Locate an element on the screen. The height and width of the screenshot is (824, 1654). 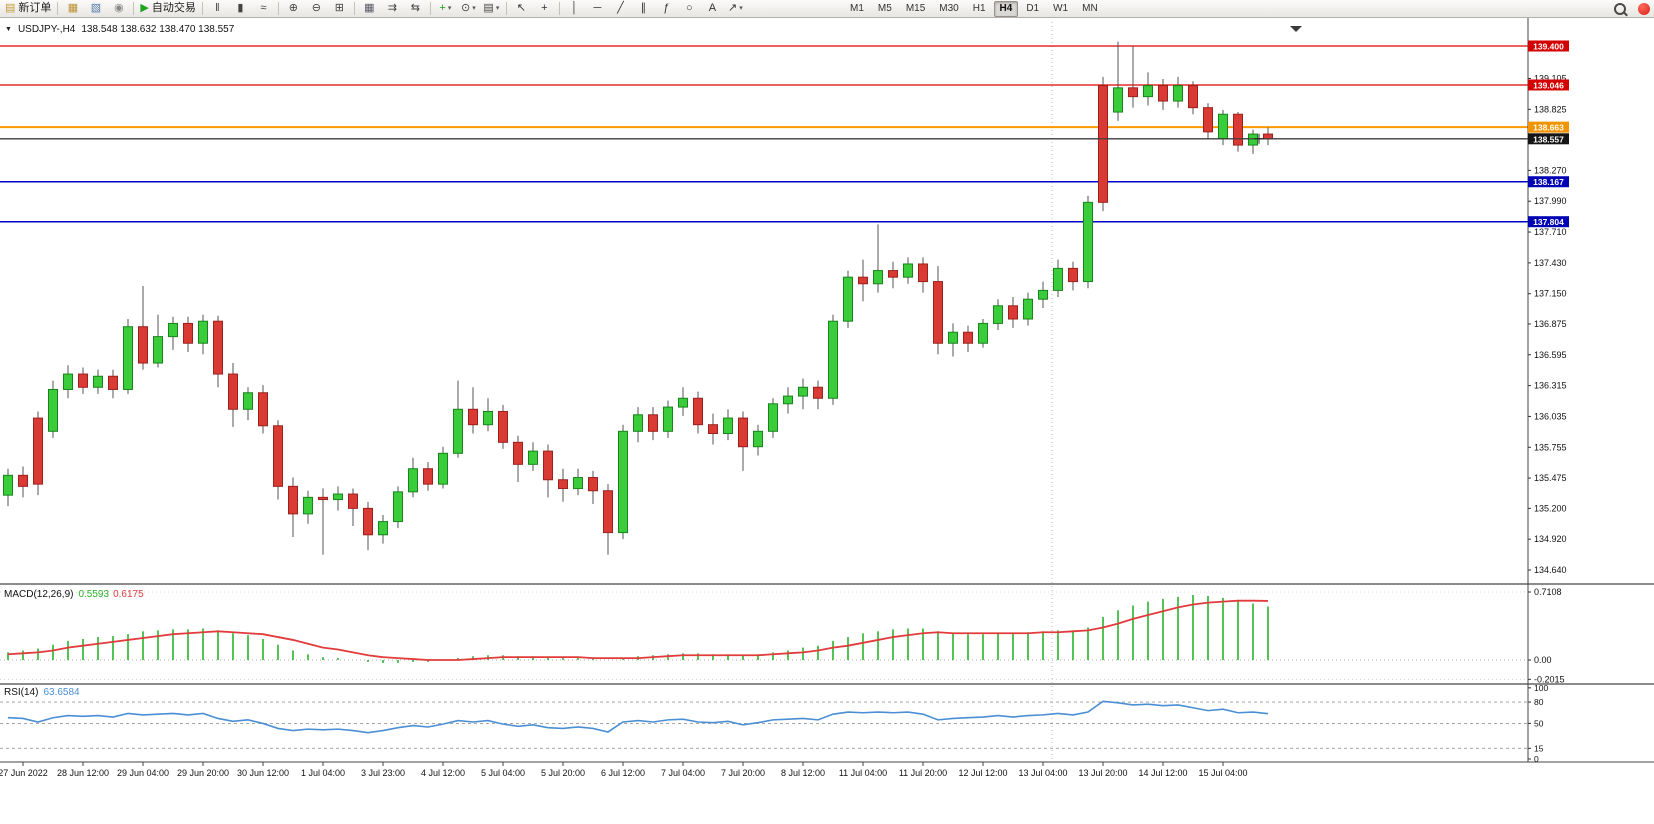
vertical-line-button: │ is located at coordinates (574, 8).